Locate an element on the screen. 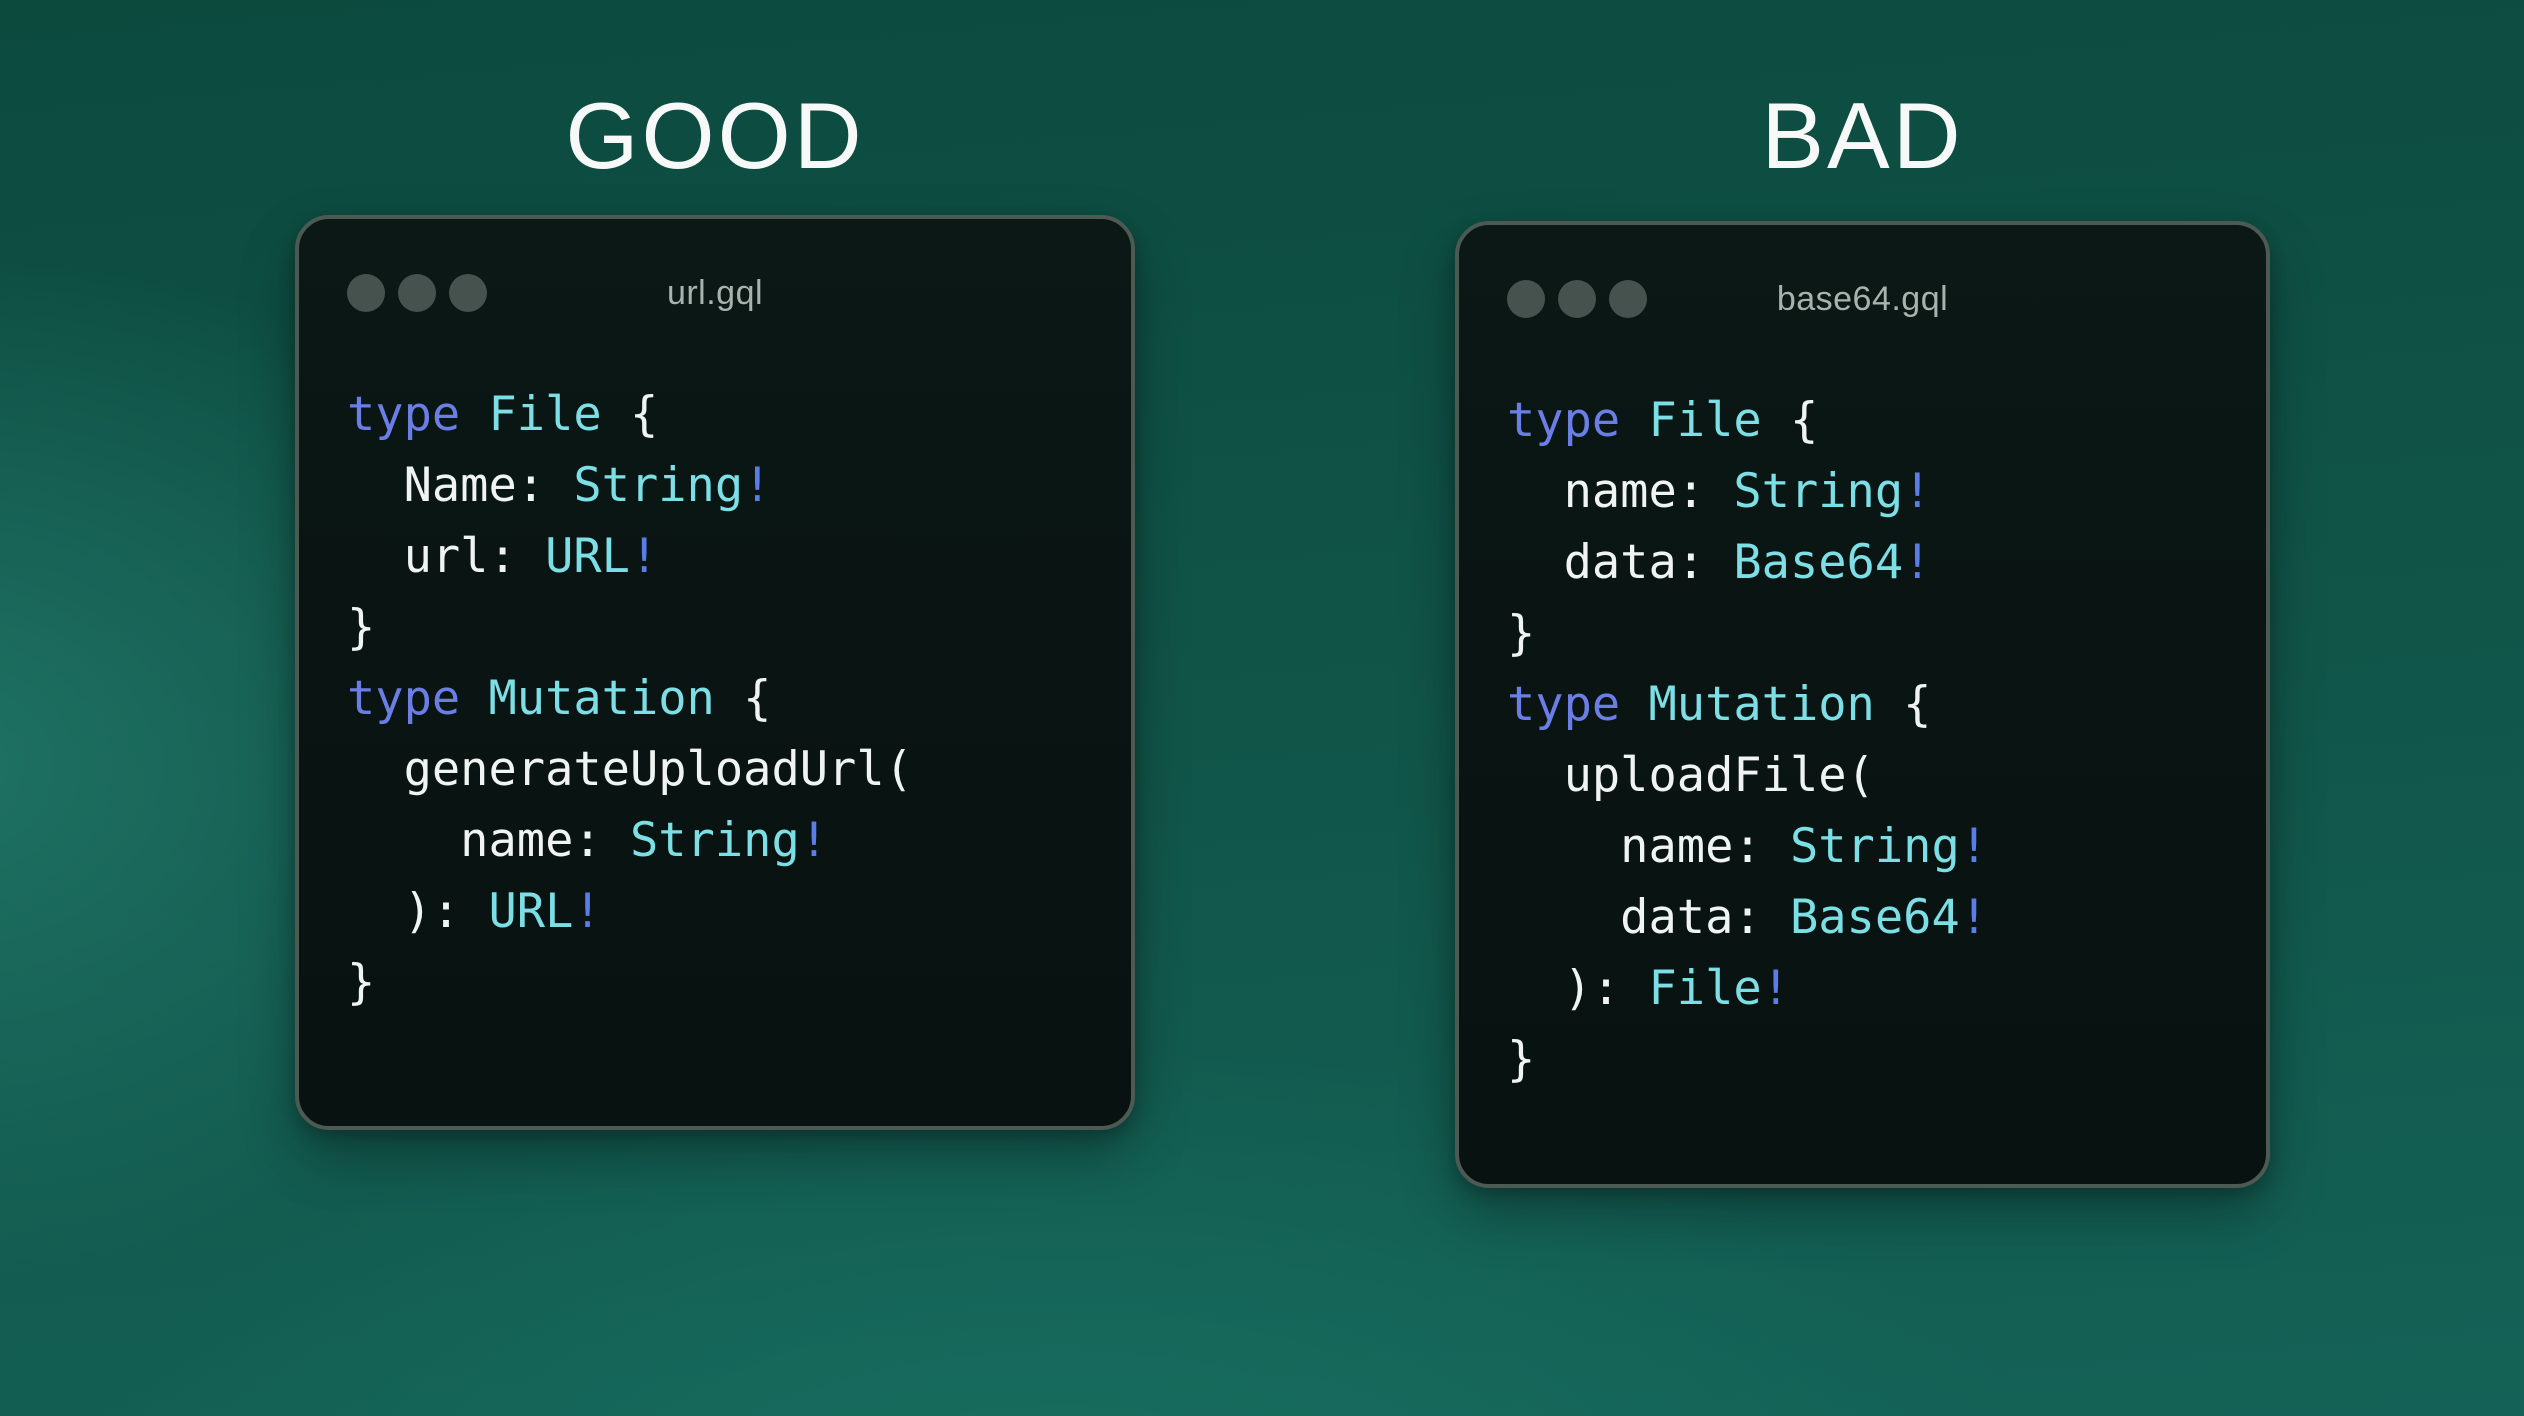  code-line: uploadFile( is located at coordinates (1871, 775).